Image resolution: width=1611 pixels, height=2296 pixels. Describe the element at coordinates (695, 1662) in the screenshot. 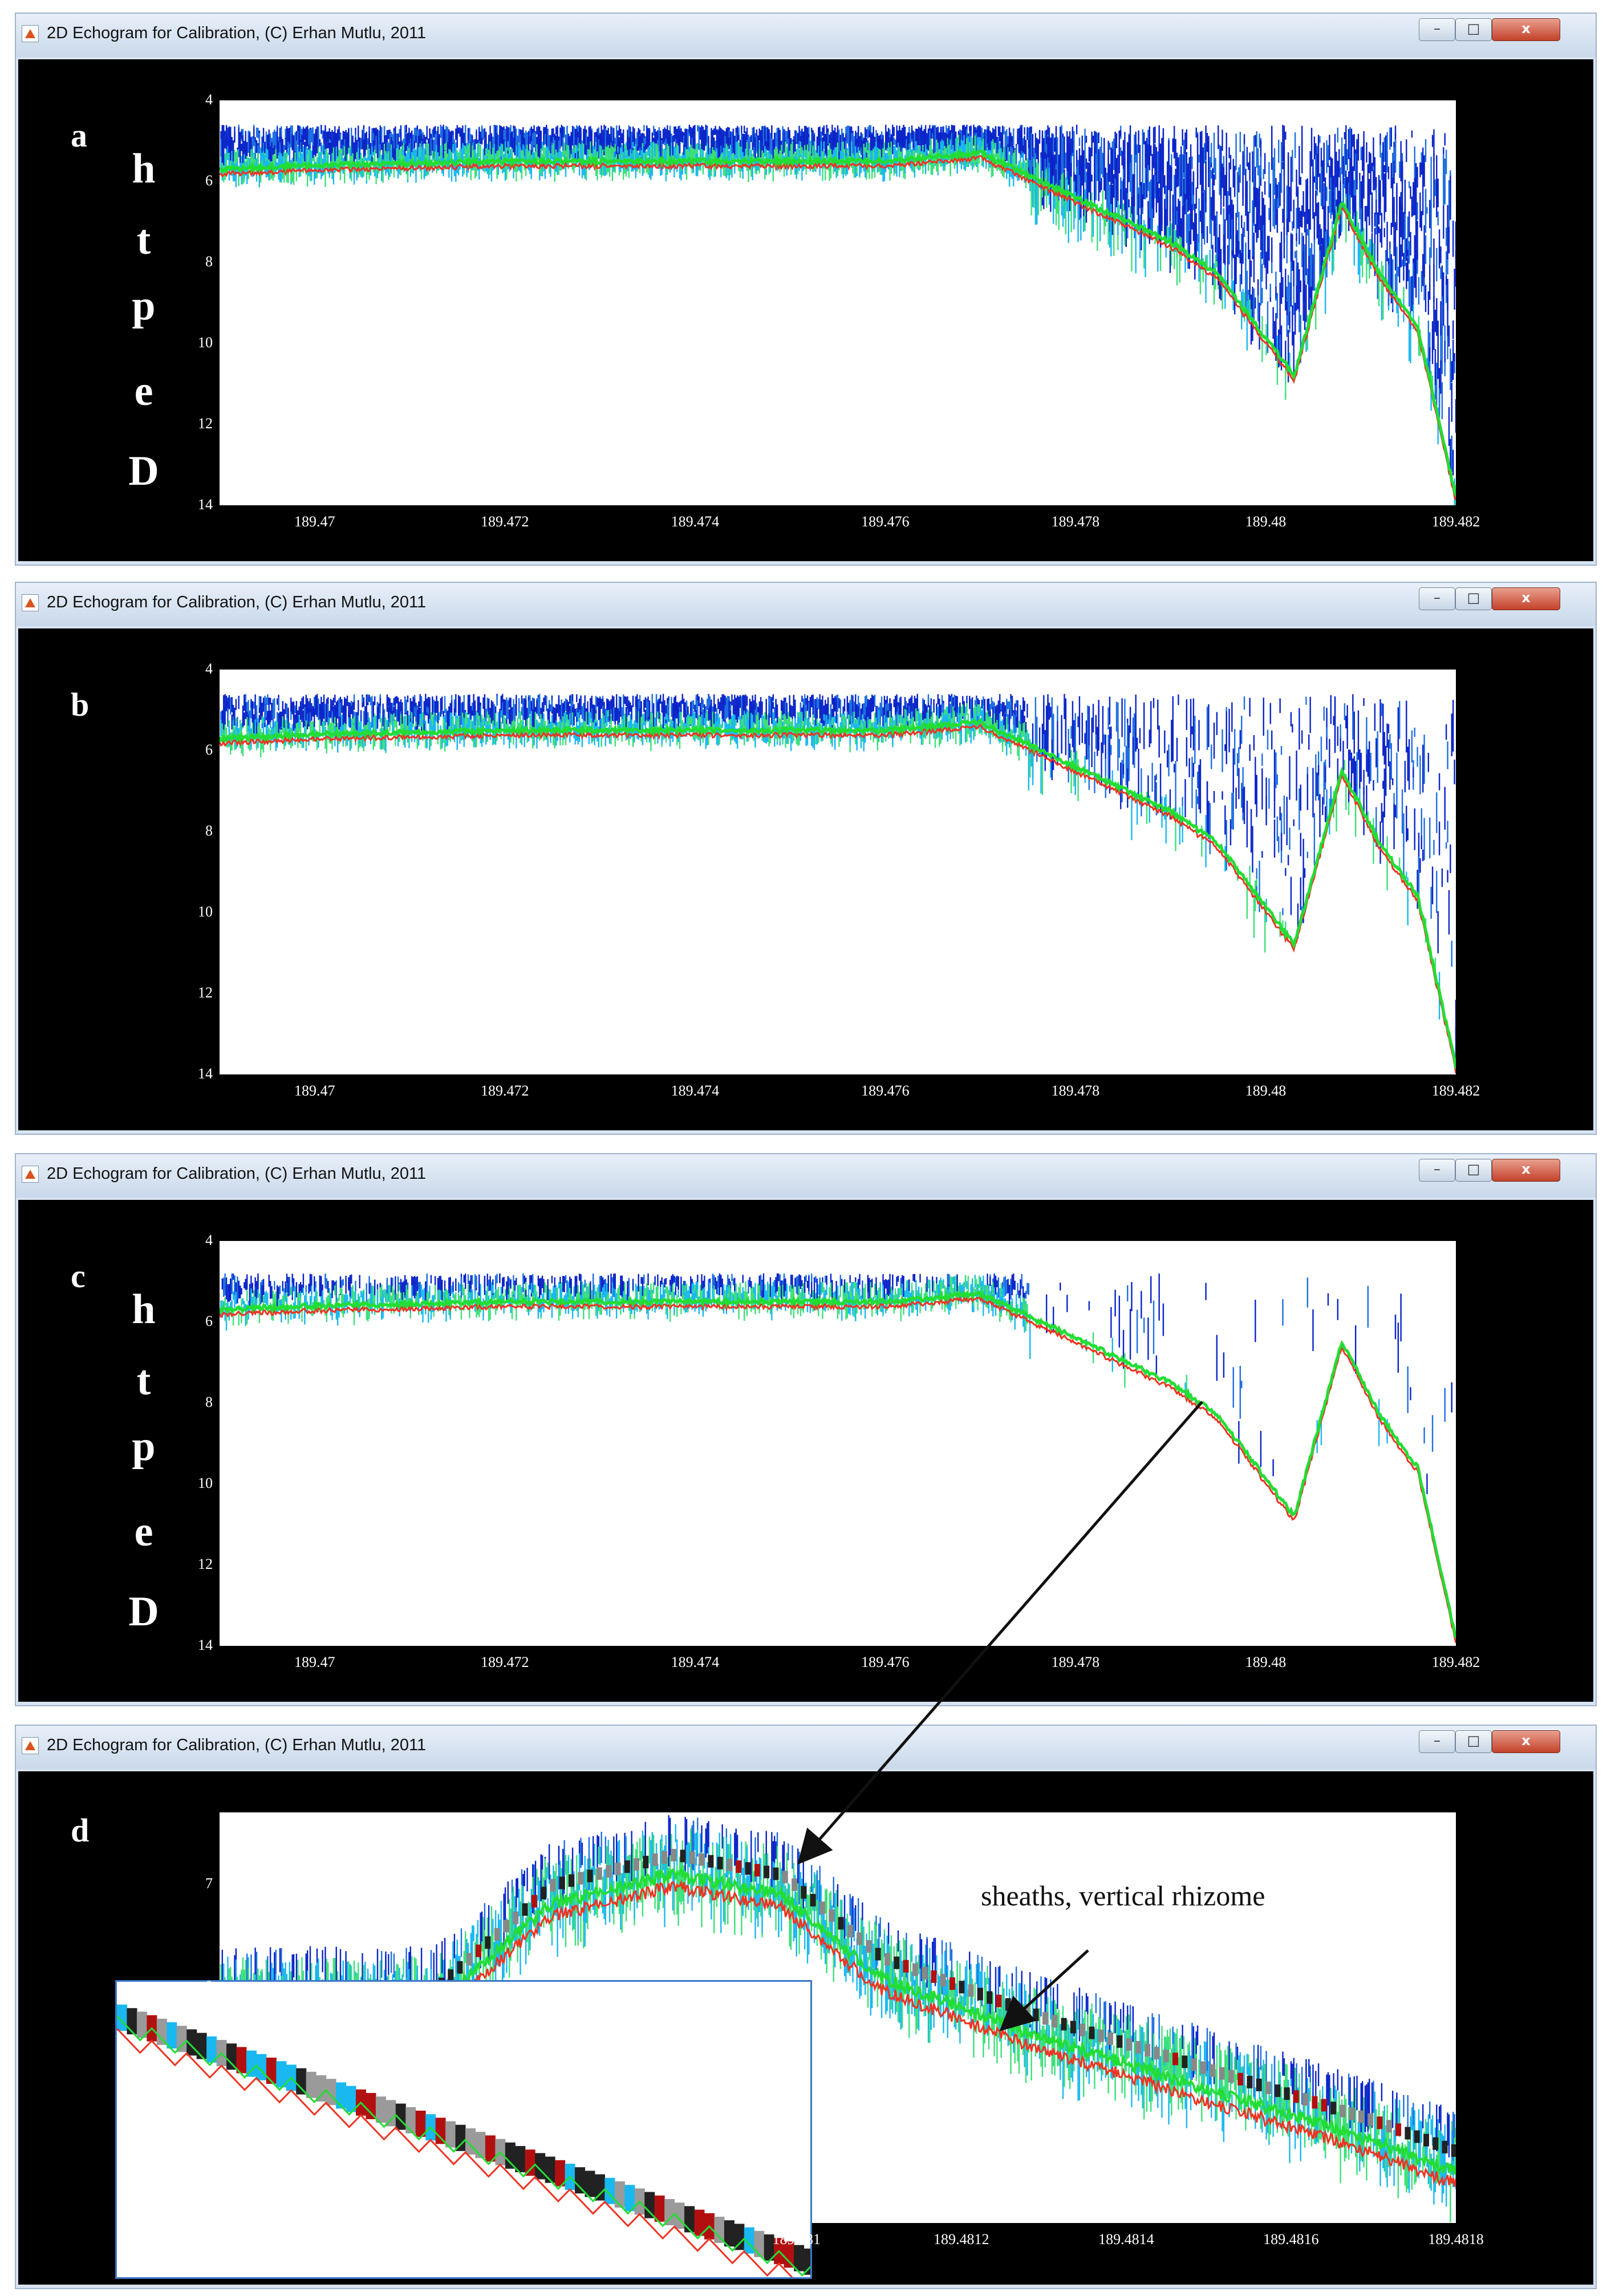

I see `x-tick-label: 189.474` at that location.